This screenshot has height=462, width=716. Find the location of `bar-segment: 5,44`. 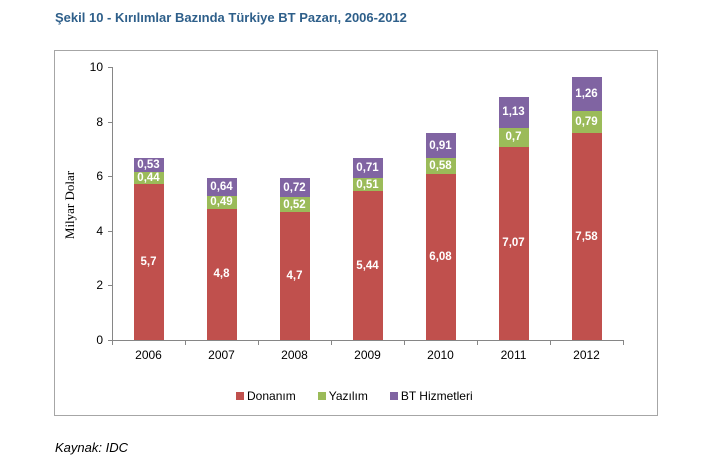

bar-segment: 5,44 is located at coordinates (367, 265).